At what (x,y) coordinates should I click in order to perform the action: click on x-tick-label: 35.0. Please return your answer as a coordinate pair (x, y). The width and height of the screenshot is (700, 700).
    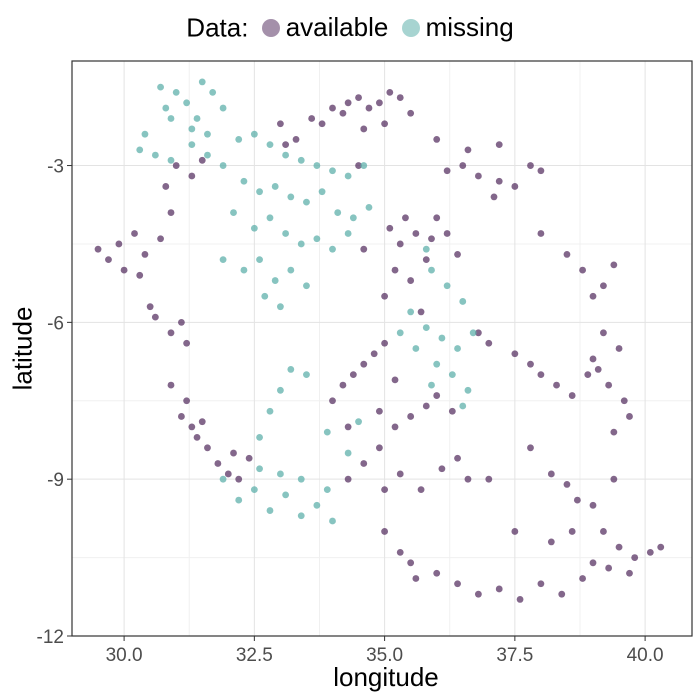
    Looking at the image, I should click on (384, 655).